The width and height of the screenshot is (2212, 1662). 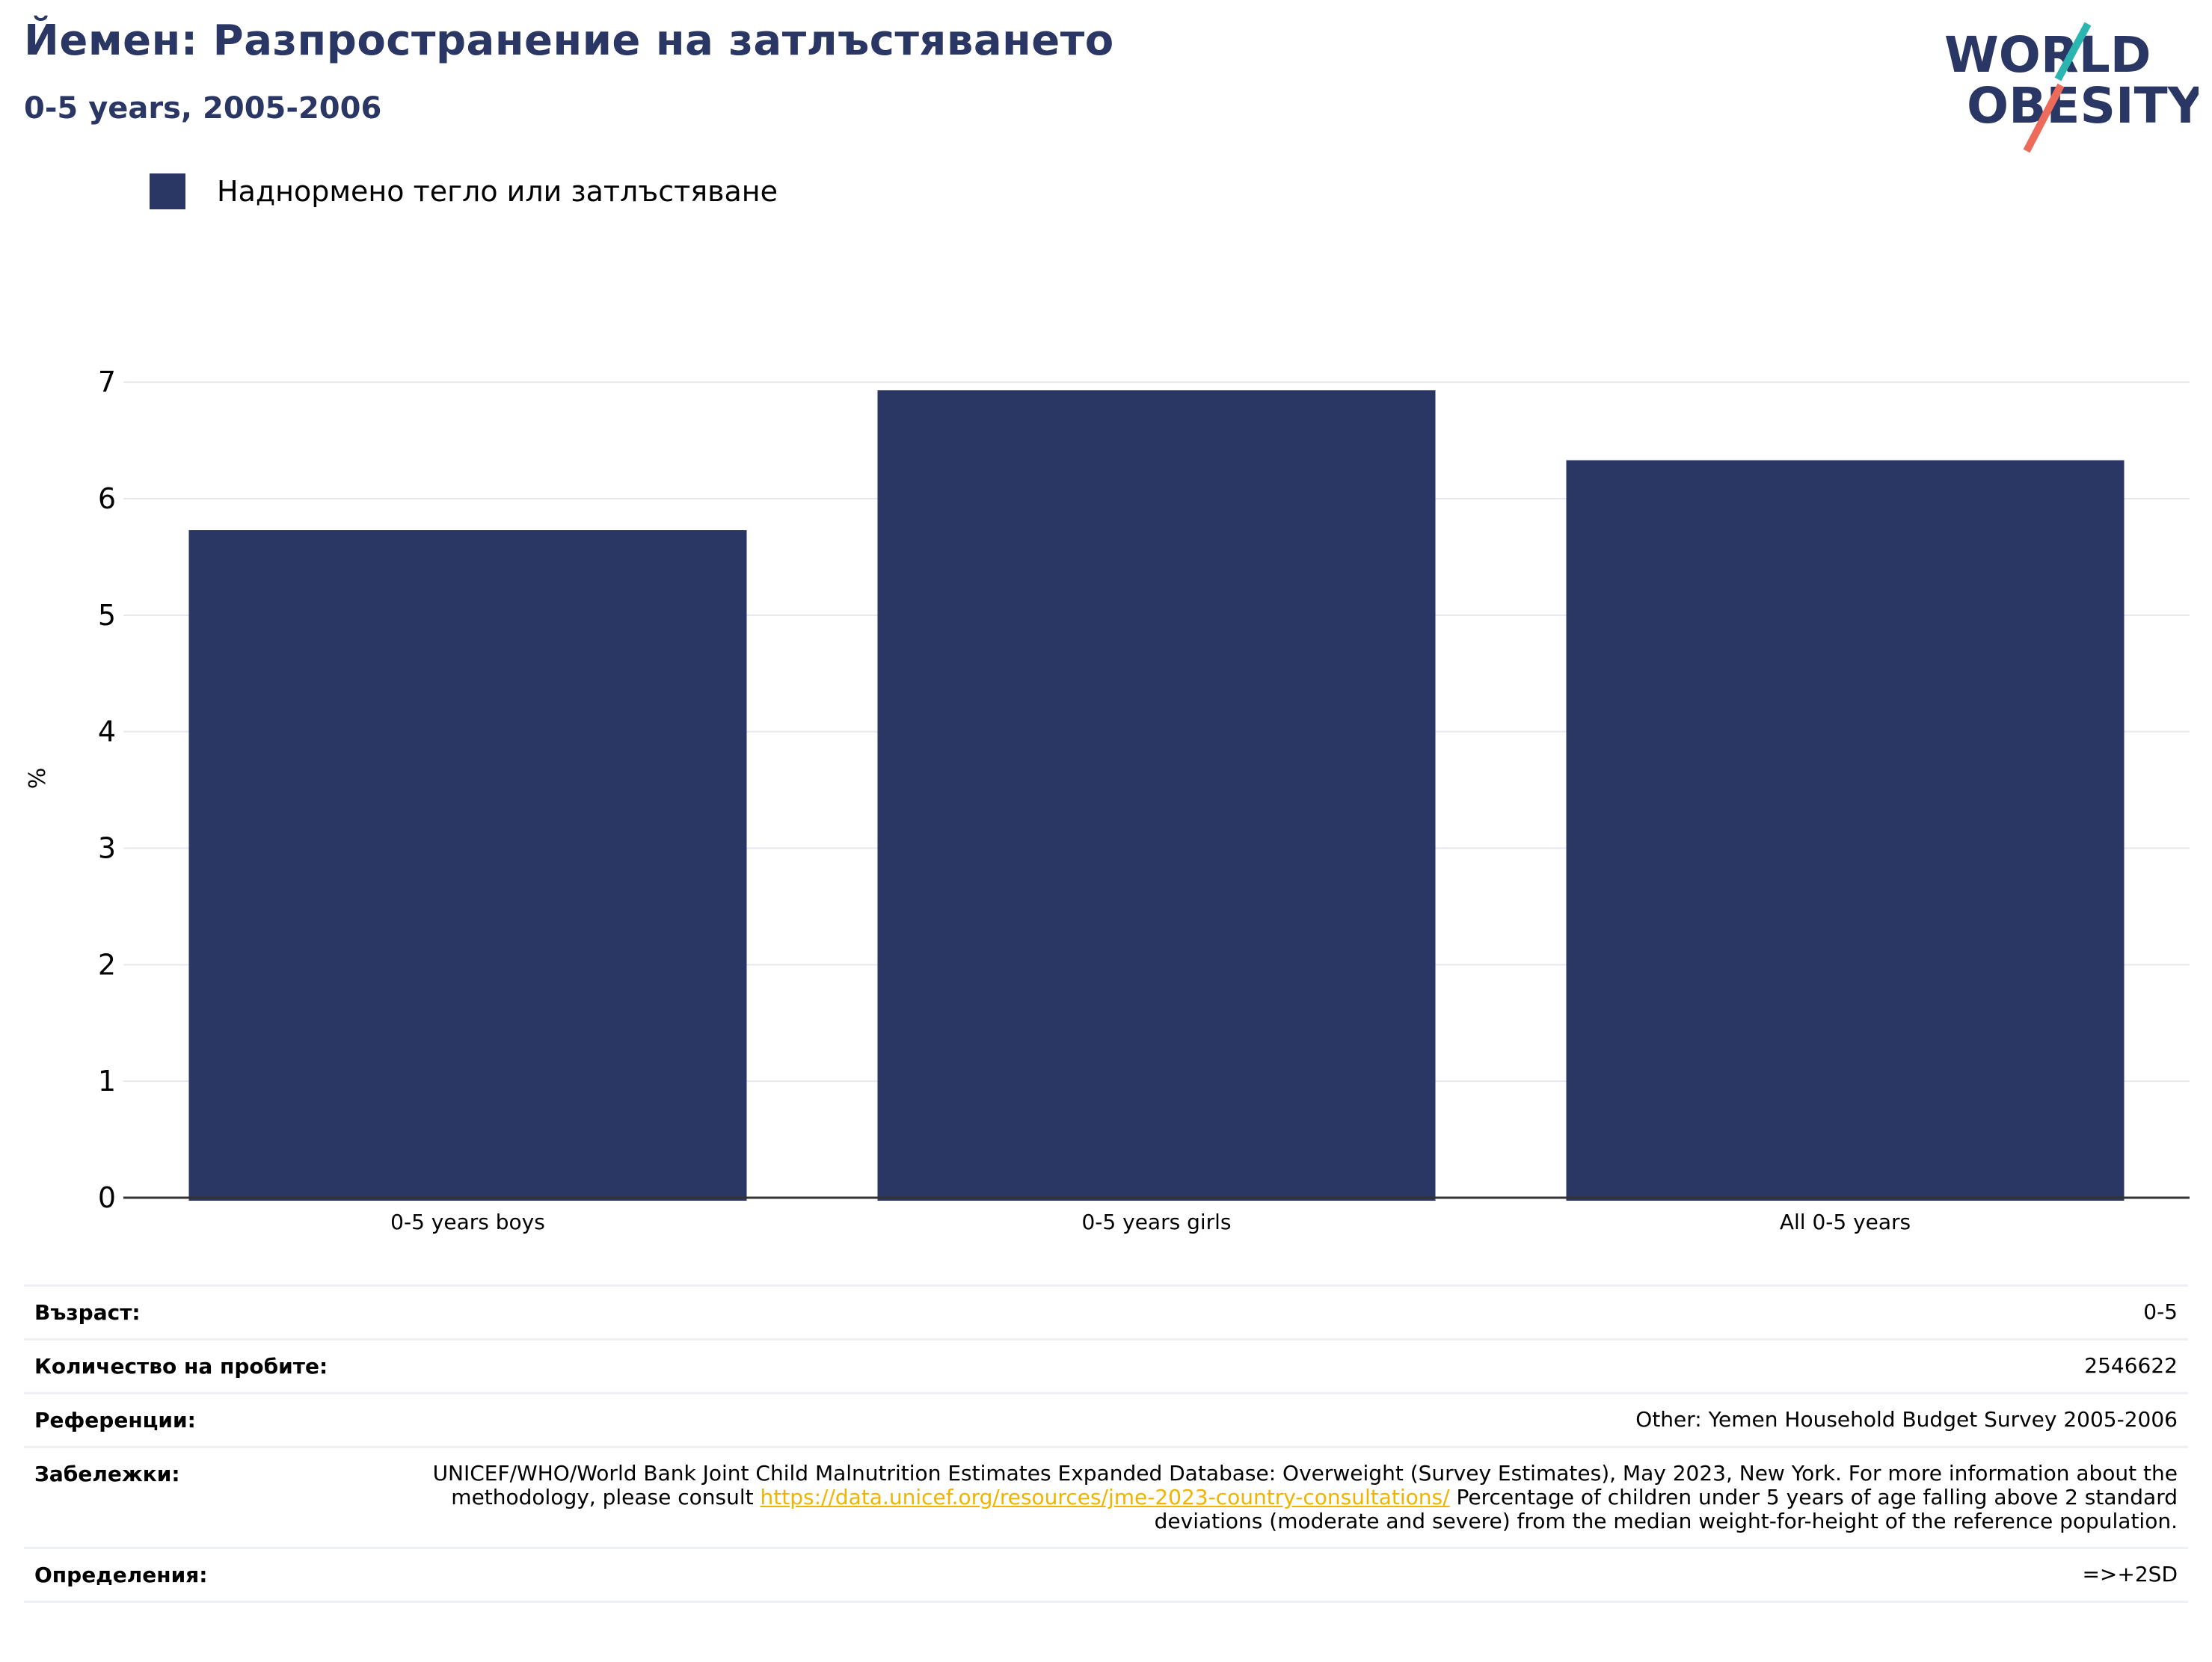 I want to click on notes-label: Забележки:, so click(x=107, y=1474).